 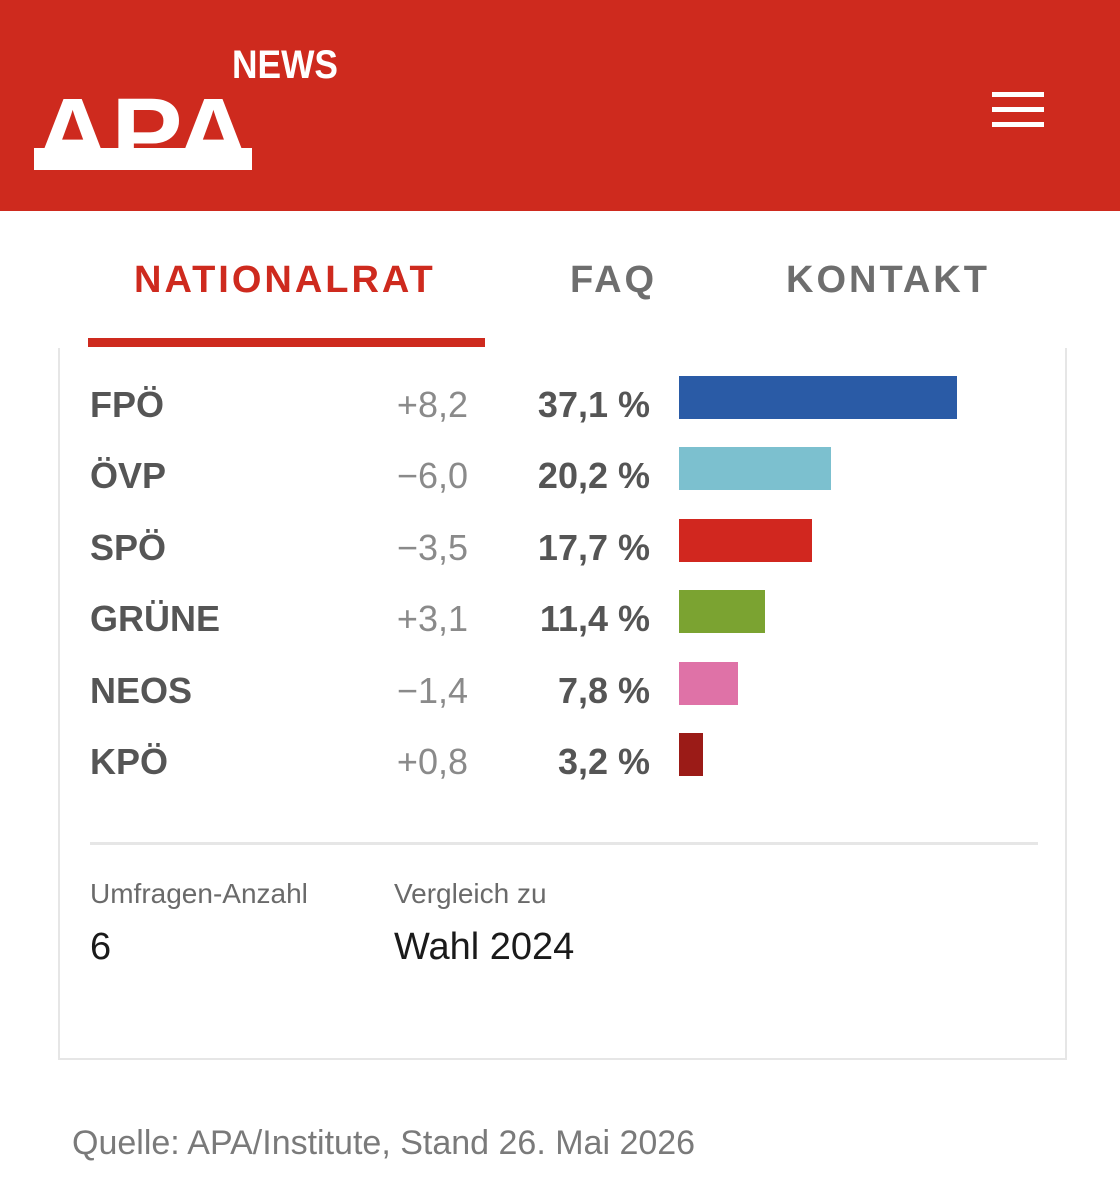 I want to click on comparison-value: Wahl 2024, so click(x=484, y=947).